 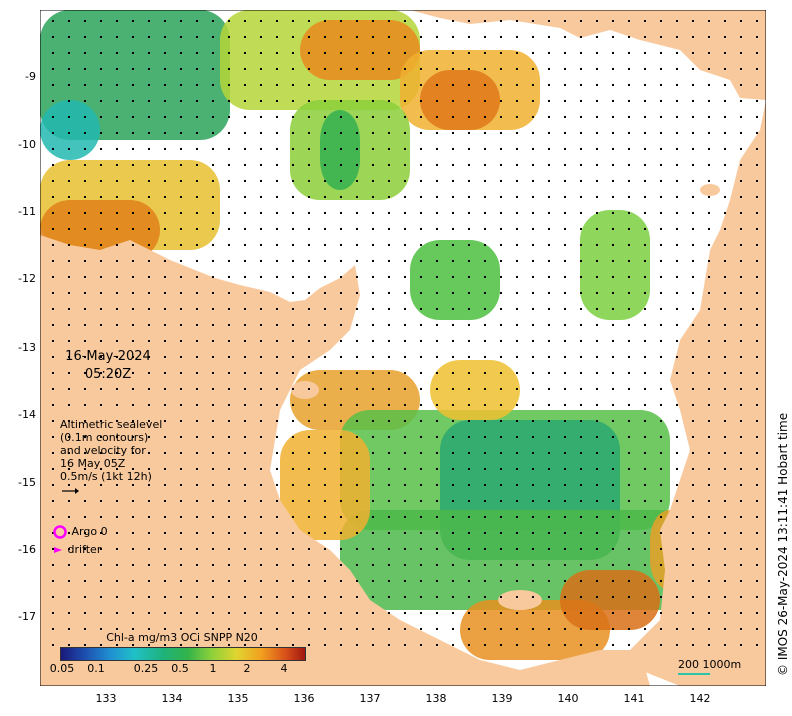 I want to click on legend-drifter: drifter, so click(x=76, y=549).